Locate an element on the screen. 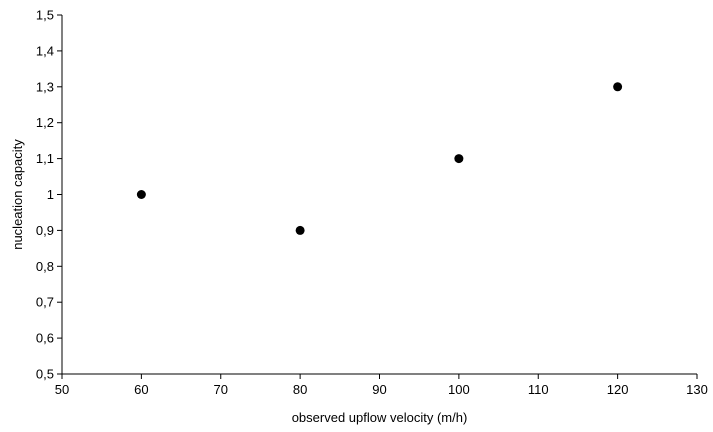 The height and width of the screenshot is (432, 713). x-tick-label: 80 is located at coordinates (300, 389).